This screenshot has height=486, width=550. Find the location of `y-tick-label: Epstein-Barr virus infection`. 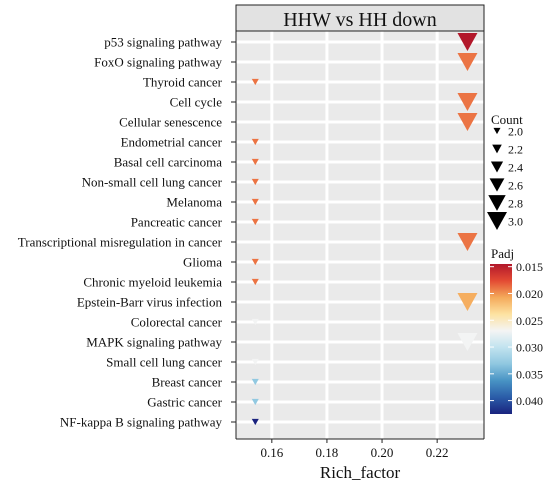

y-tick-label: Epstein-Barr virus infection is located at coordinates (150, 302).